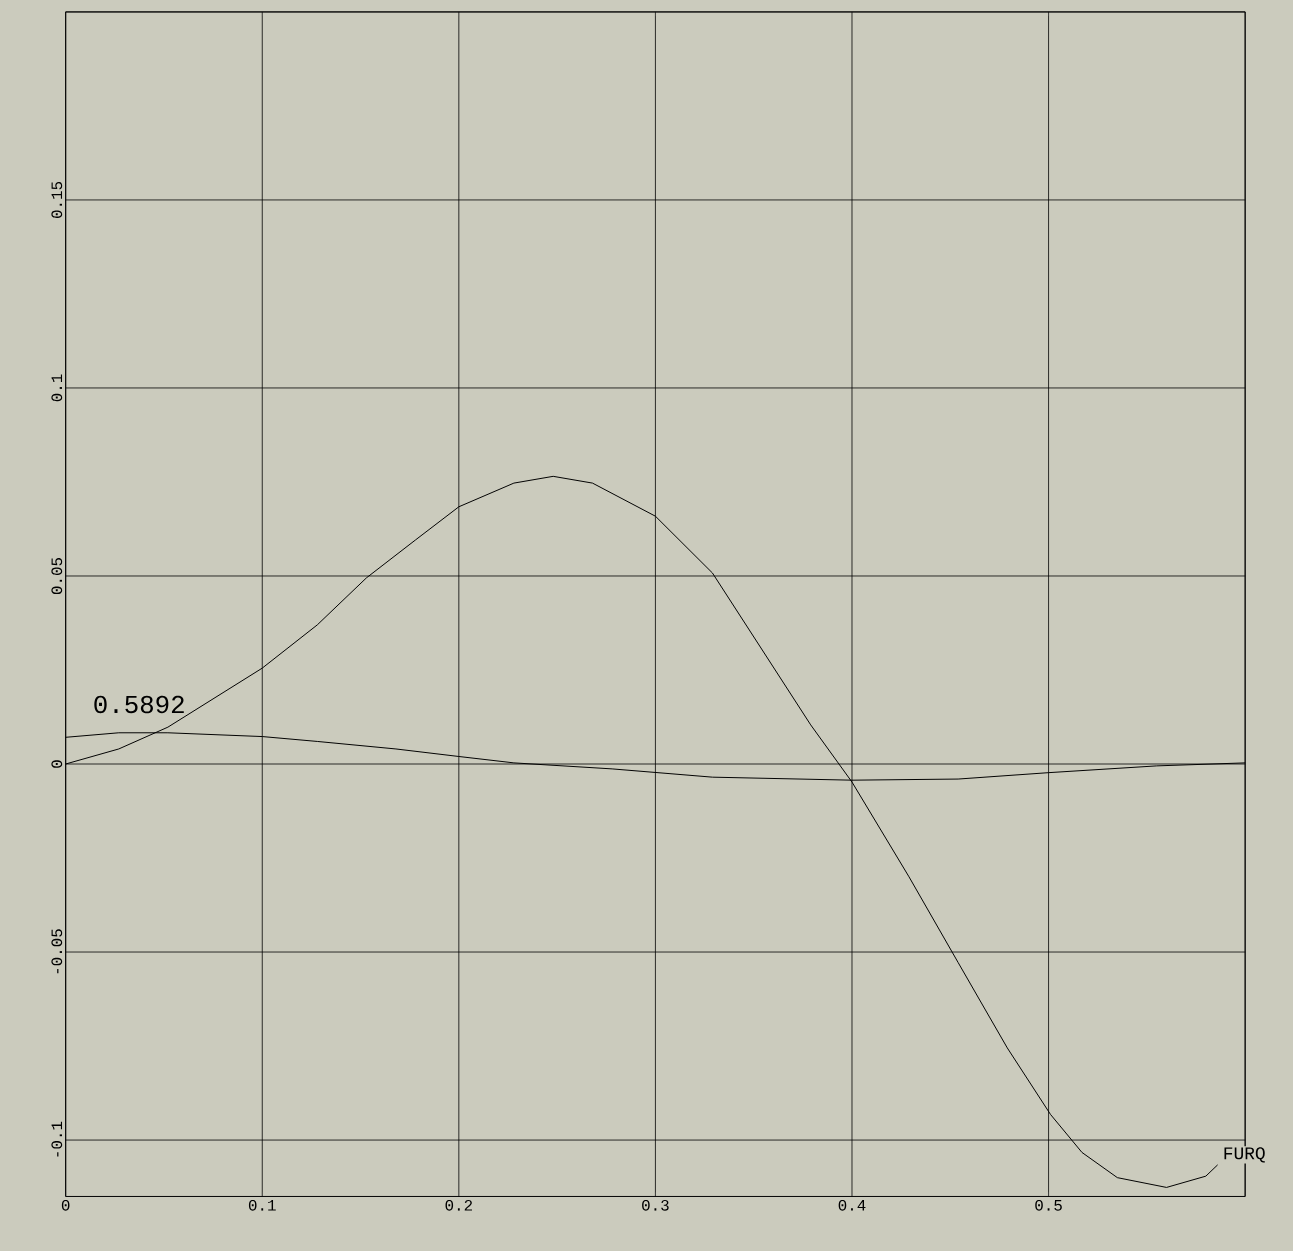 This screenshot has width=1293, height=1251. I want to click on x-tick-label: 0.5, so click(1048, 1205).